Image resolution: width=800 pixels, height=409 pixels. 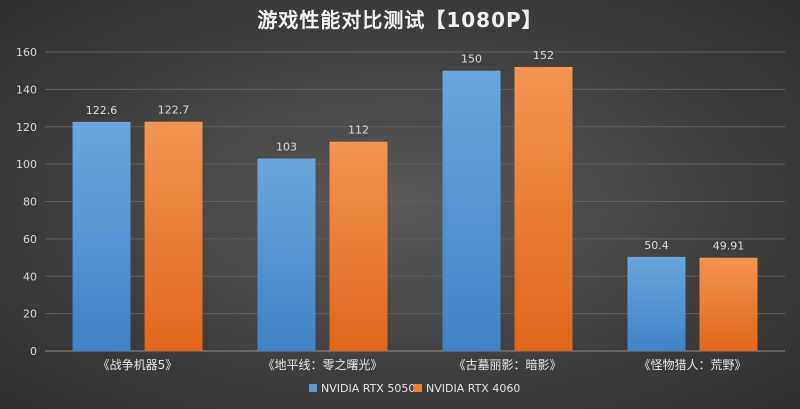 I want to click on data-label: 152, so click(x=543, y=55).